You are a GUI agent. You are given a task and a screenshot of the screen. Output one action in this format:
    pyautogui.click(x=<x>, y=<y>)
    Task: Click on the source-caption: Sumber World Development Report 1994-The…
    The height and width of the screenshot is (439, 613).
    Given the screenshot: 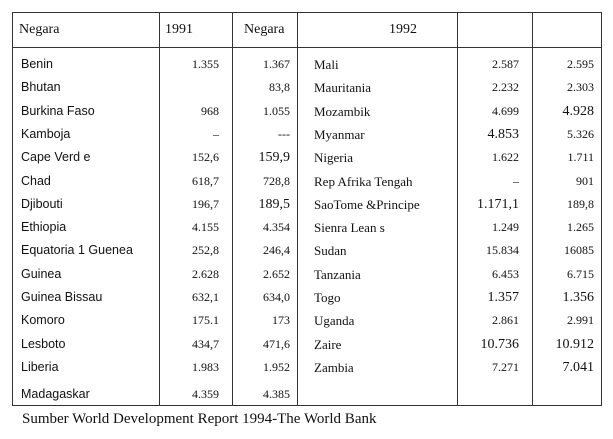 What is the action you would take?
    pyautogui.click(x=199, y=419)
    